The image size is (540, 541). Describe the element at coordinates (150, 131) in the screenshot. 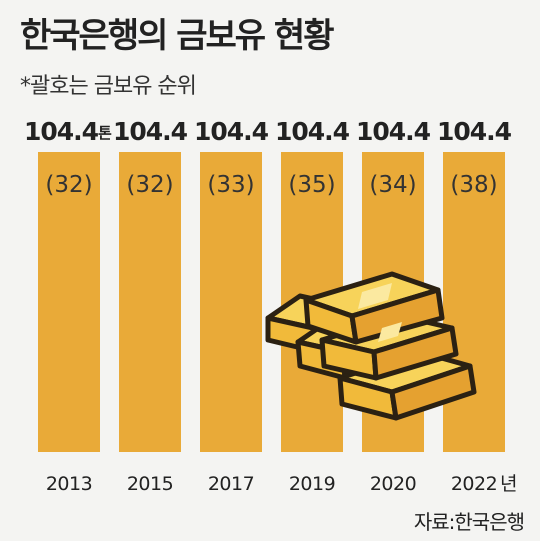

I see `value-label-2015: 104.4` at that location.